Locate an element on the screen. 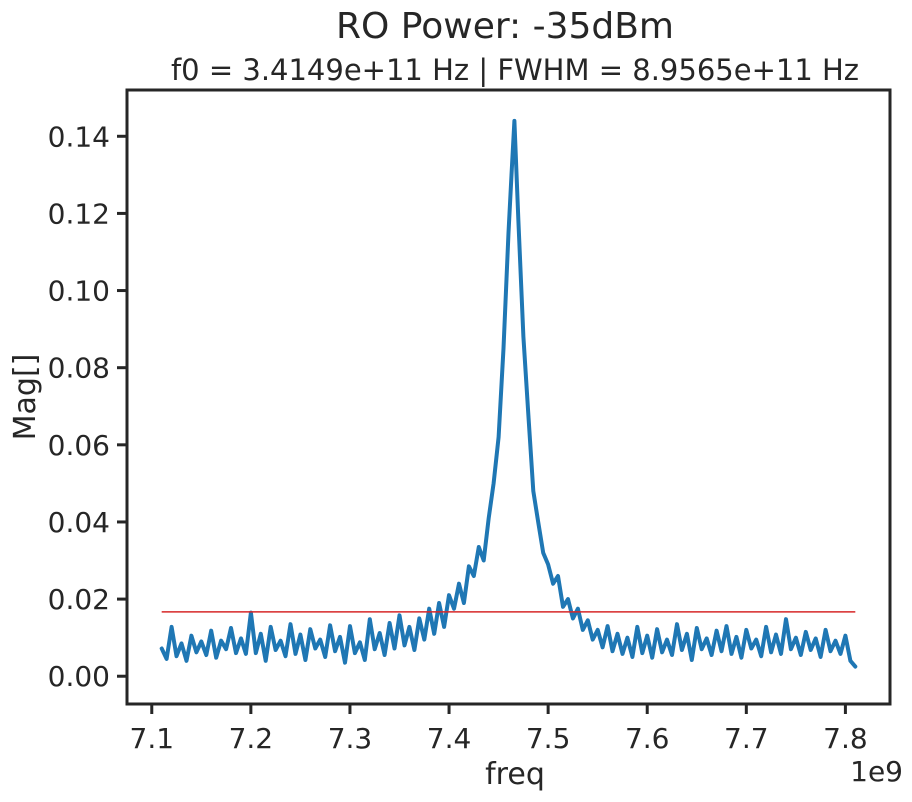  y-tick-label: 0.14 is located at coordinates (79, 136).